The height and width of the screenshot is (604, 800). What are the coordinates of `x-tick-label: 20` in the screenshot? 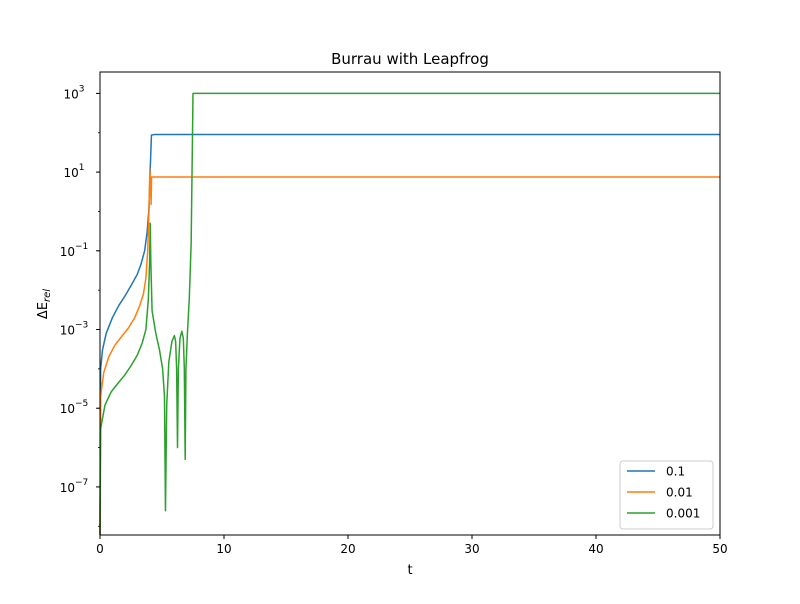 It's located at (347, 549).